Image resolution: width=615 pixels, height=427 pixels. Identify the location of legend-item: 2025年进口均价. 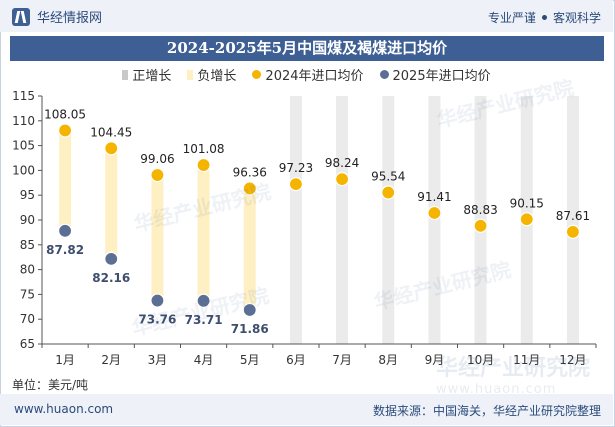
(435, 74).